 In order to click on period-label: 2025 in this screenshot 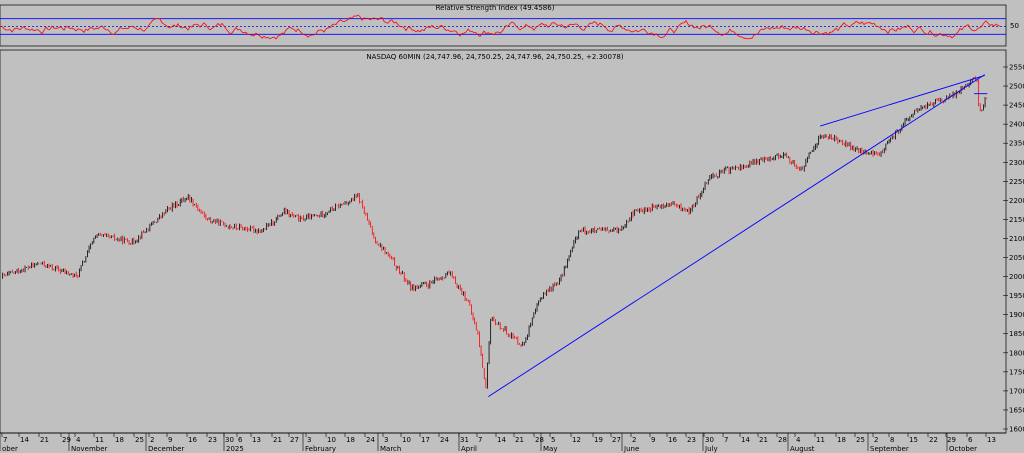, I will do `click(235, 449)`.